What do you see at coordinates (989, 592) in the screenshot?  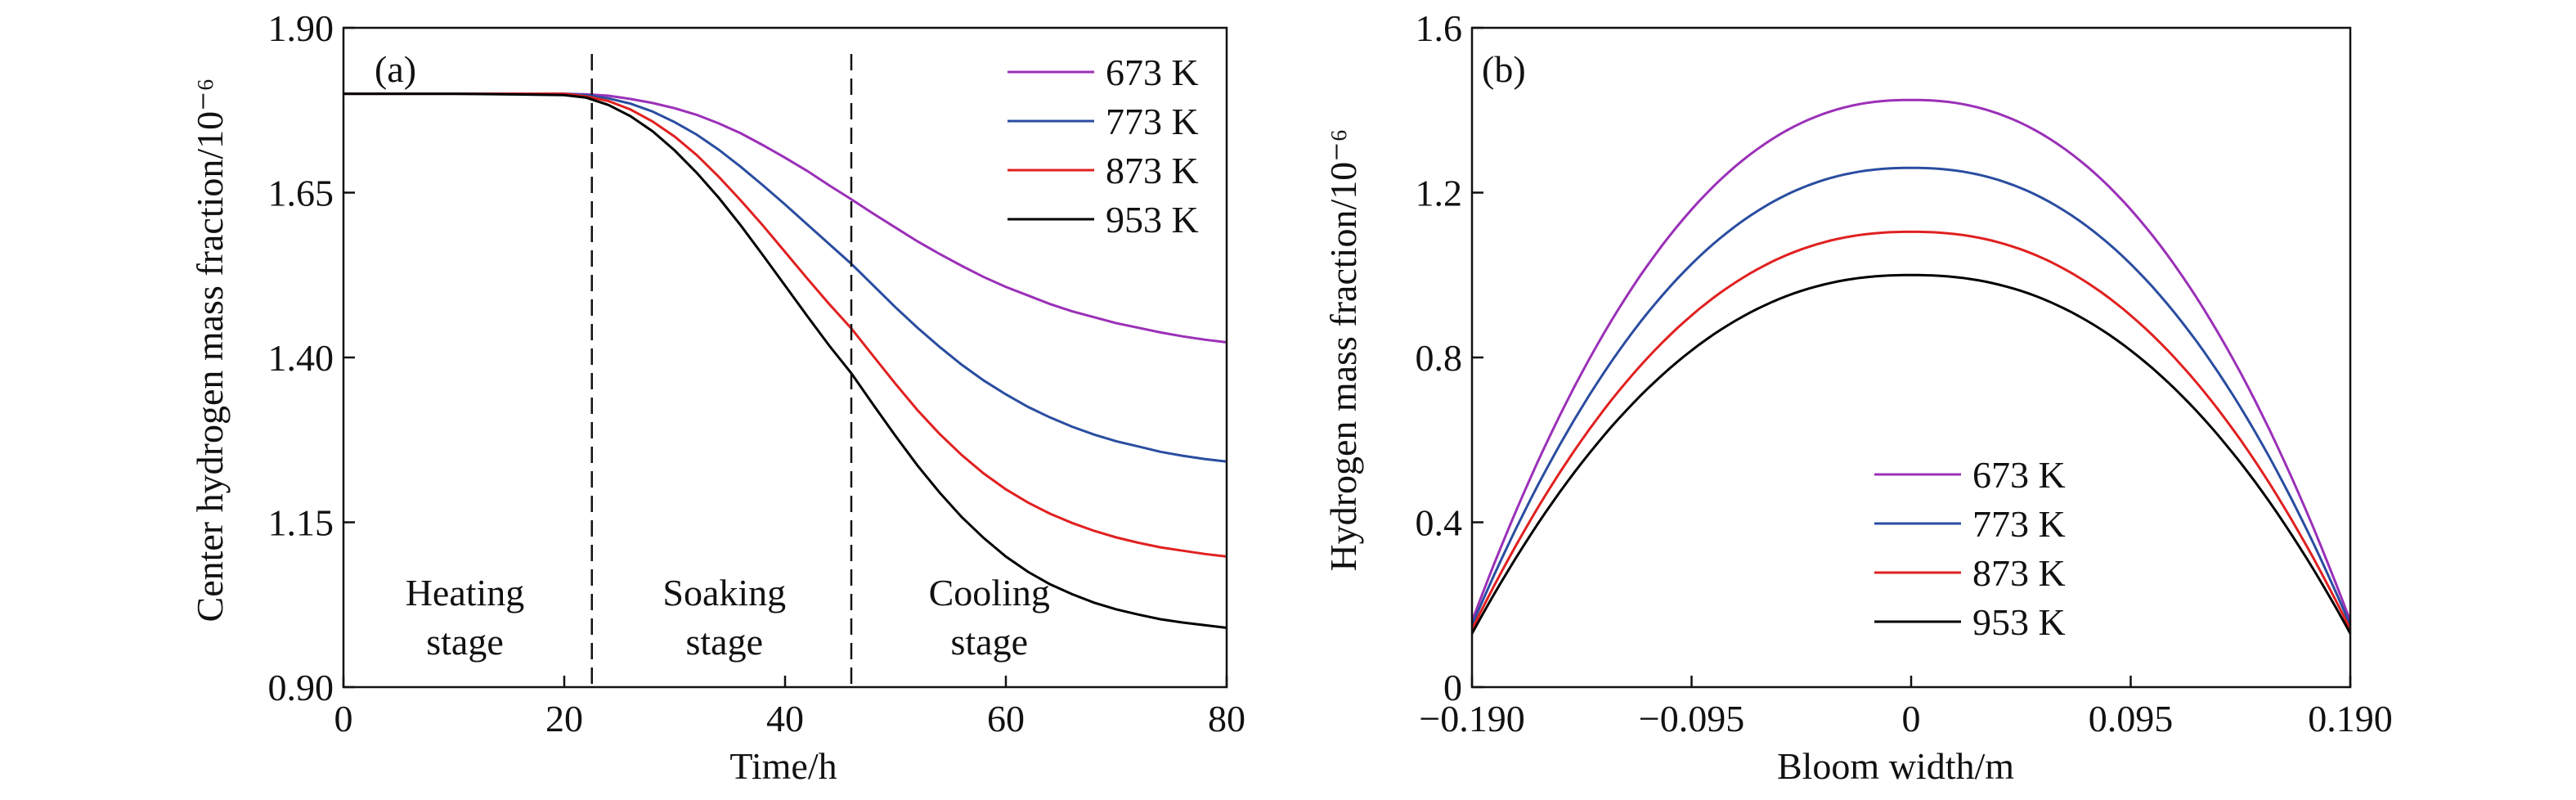 I see `stage-label-cooling: Cooling` at bounding box center [989, 592].